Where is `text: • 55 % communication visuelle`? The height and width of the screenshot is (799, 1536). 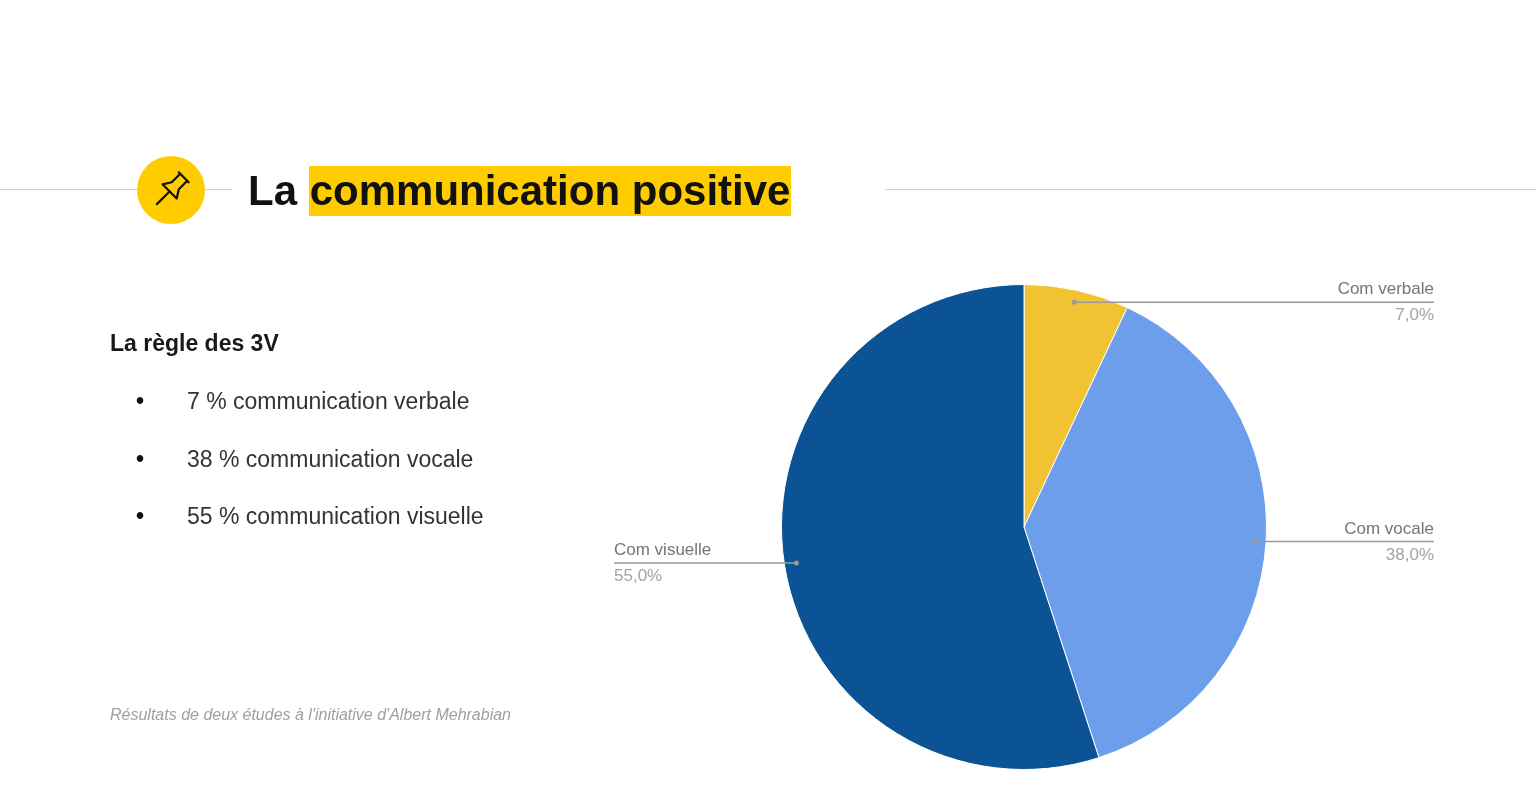
text: • 55 % communication visuelle is located at coordinates (310, 516).